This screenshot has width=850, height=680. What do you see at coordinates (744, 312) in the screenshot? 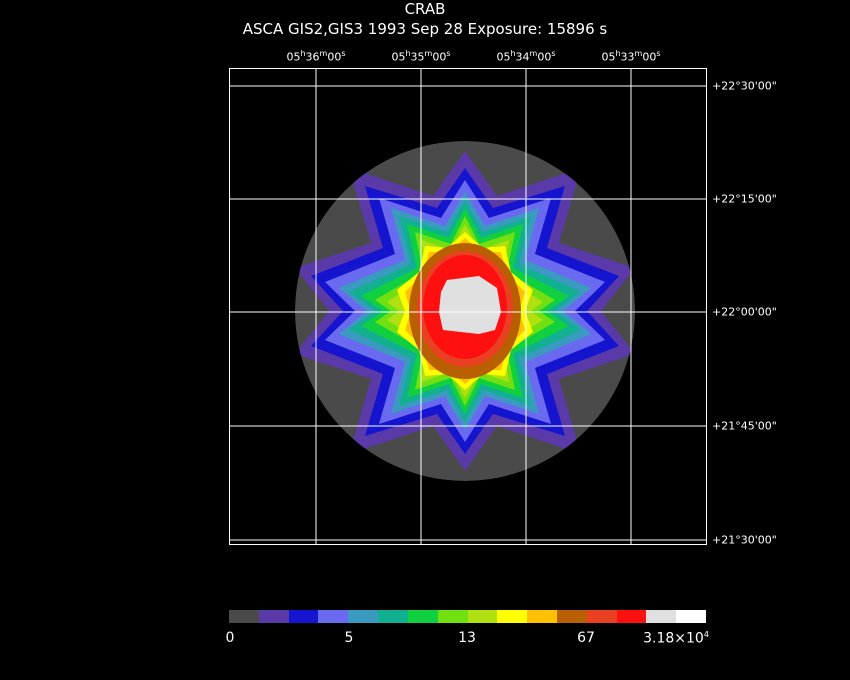
I see `dec-label-3: +22°00'00"` at bounding box center [744, 312].